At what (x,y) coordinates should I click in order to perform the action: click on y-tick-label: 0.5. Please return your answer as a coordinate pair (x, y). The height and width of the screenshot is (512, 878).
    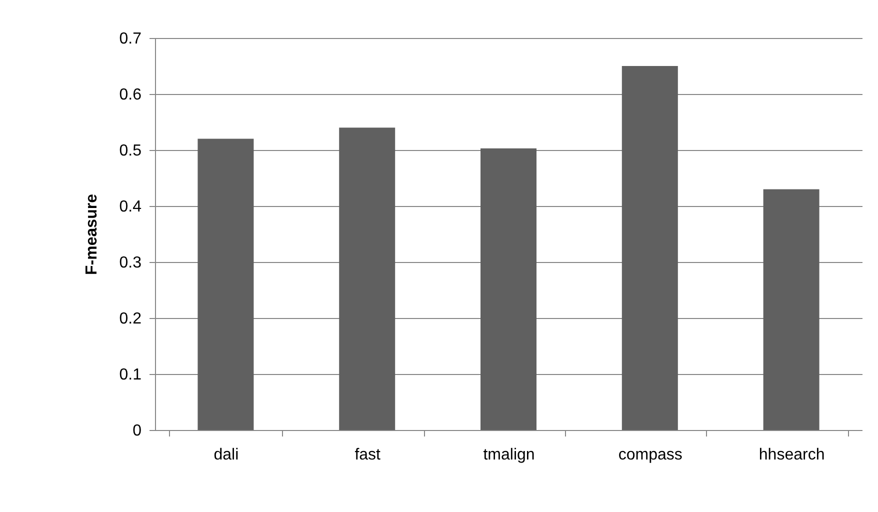
    Looking at the image, I should click on (130, 151).